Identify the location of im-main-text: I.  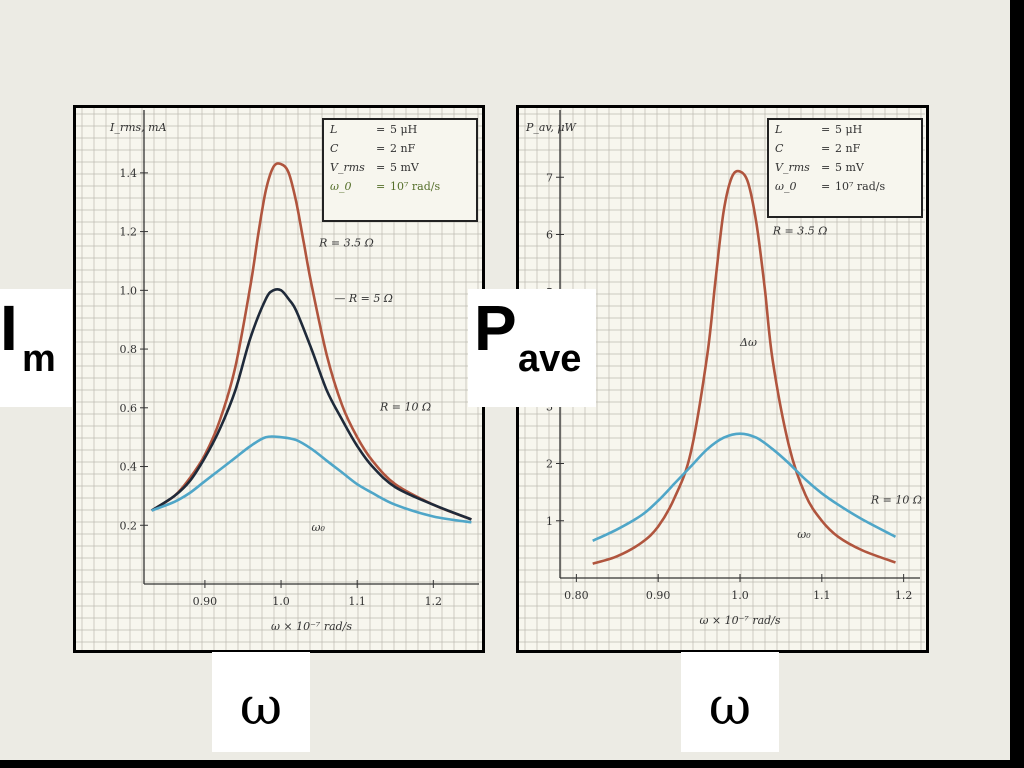
(9, 328).